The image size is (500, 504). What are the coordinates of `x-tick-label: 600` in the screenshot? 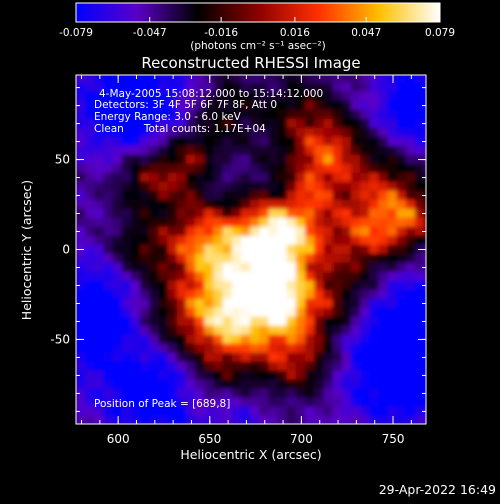 It's located at (118, 439).